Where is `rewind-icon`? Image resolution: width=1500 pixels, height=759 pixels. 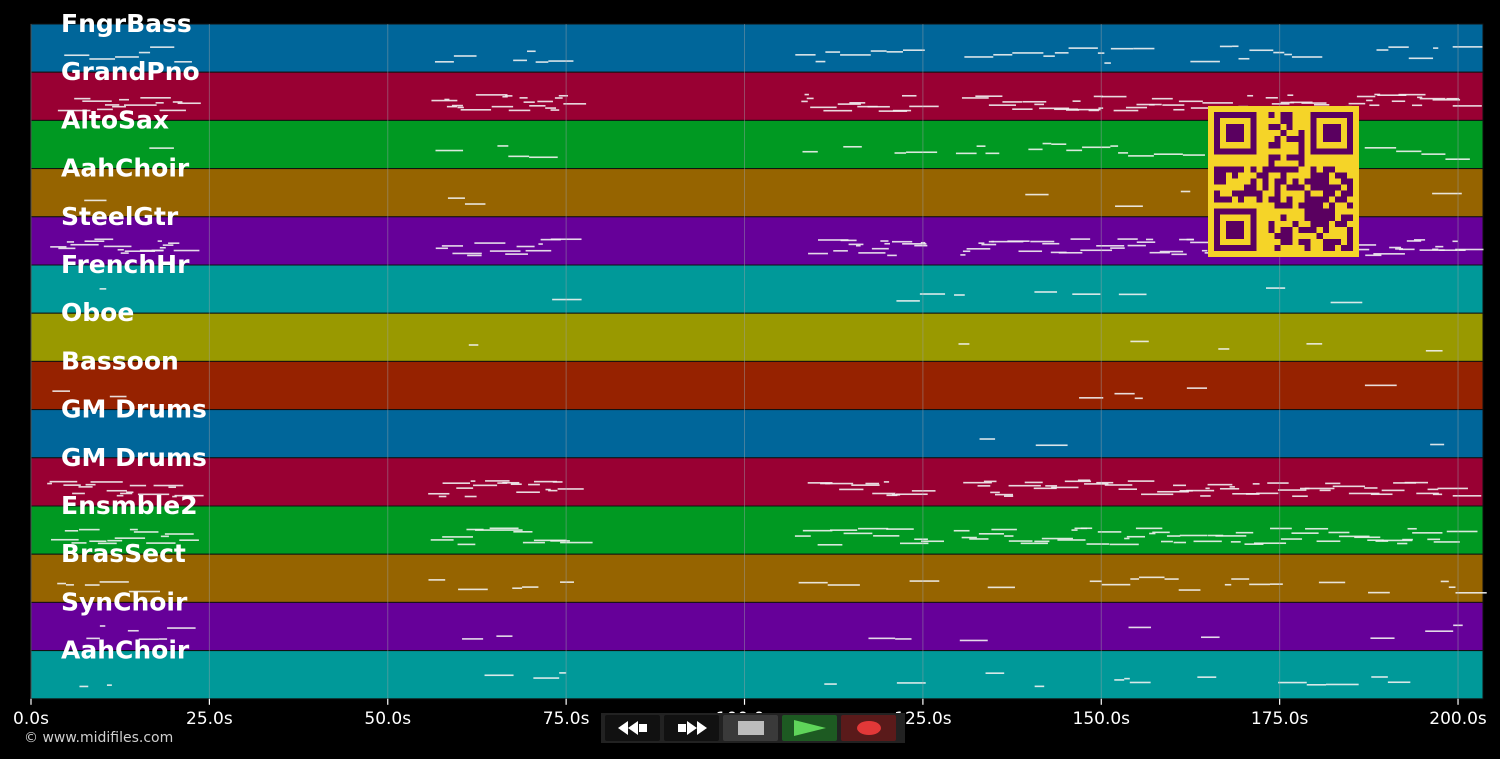 rewind-icon is located at coordinates (632, 728).